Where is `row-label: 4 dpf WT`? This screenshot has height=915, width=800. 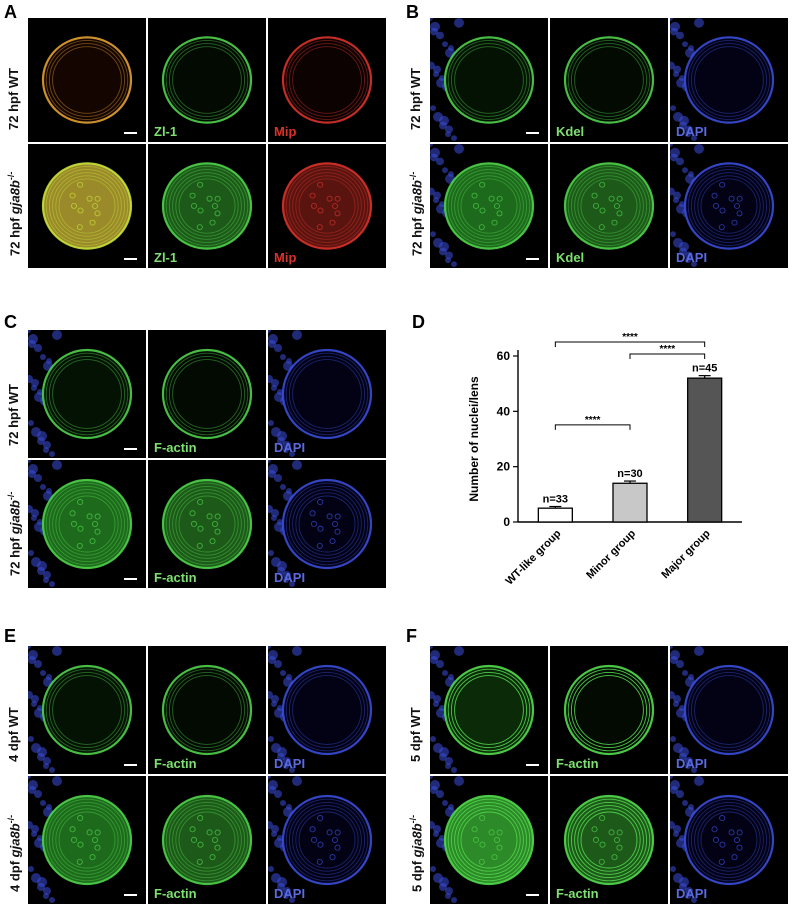 row-label: 4 dpf WT is located at coordinates (13, 734).